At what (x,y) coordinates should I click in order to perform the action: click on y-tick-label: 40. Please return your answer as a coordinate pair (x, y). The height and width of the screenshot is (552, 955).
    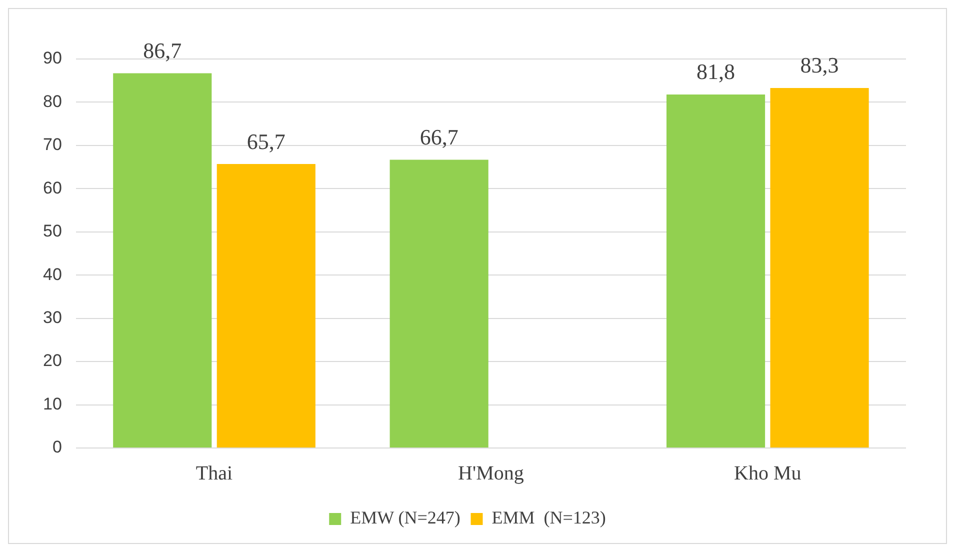
    Looking at the image, I should click on (52, 274).